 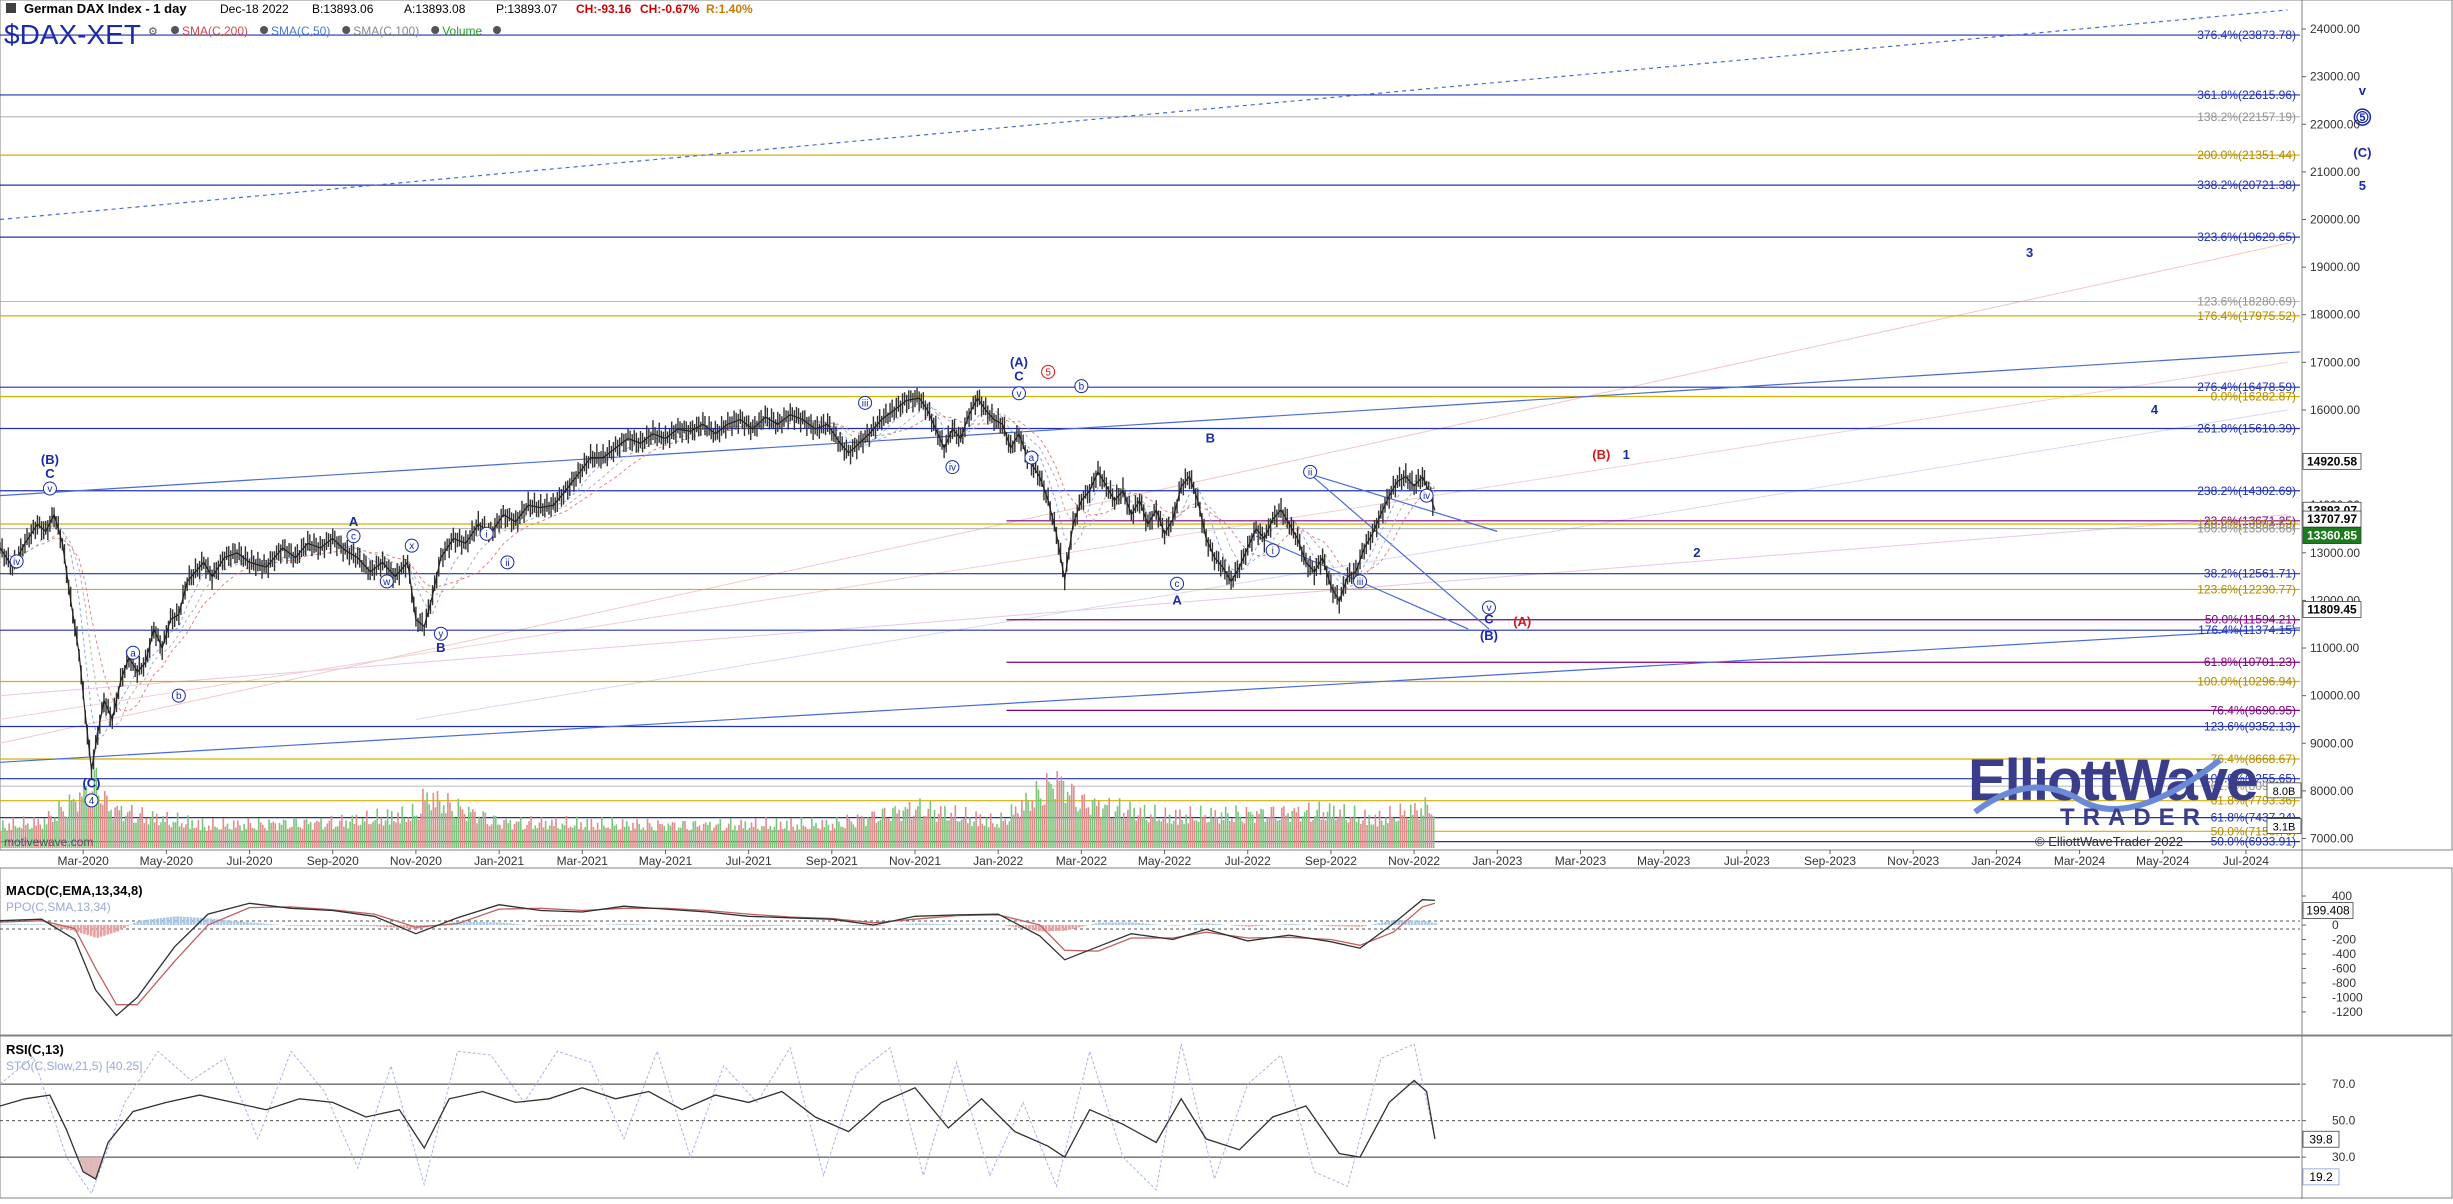 What do you see at coordinates (487, 534) in the screenshot?
I see `wave-label-14: i` at bounding box center [487, 534].